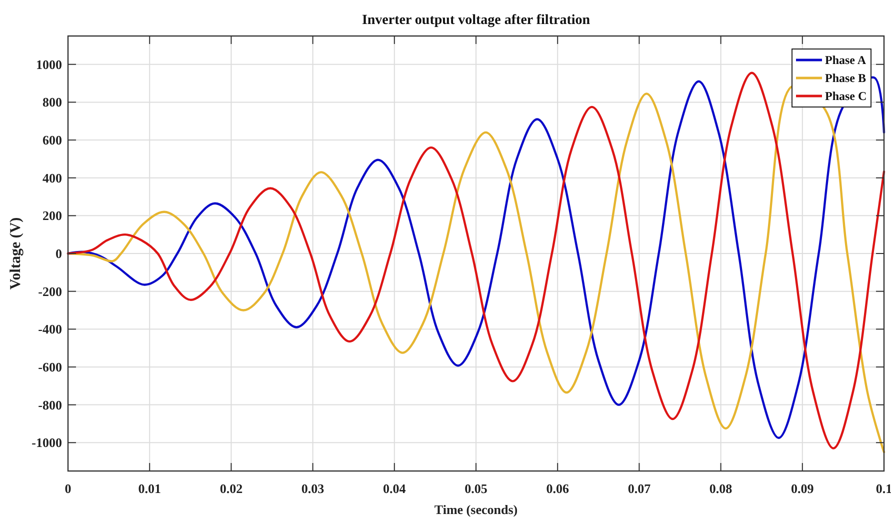 The width and height of the screenshot is (891, 520). I want to click on y-tick-label: 600, so click(52, 140).